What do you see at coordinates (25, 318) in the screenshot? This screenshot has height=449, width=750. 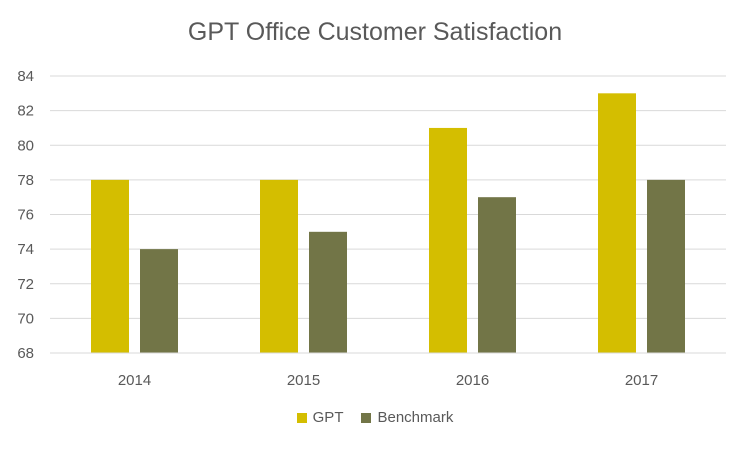 I see `y-tick-label: 70` at bounding box center [25, 318].